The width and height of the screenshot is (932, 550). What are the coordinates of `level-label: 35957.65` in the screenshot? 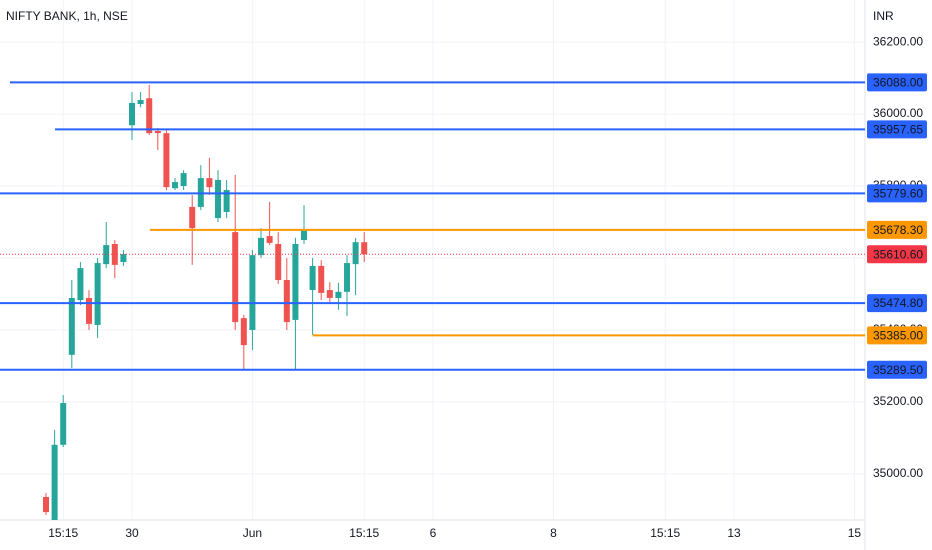 It's located at (898, 129).